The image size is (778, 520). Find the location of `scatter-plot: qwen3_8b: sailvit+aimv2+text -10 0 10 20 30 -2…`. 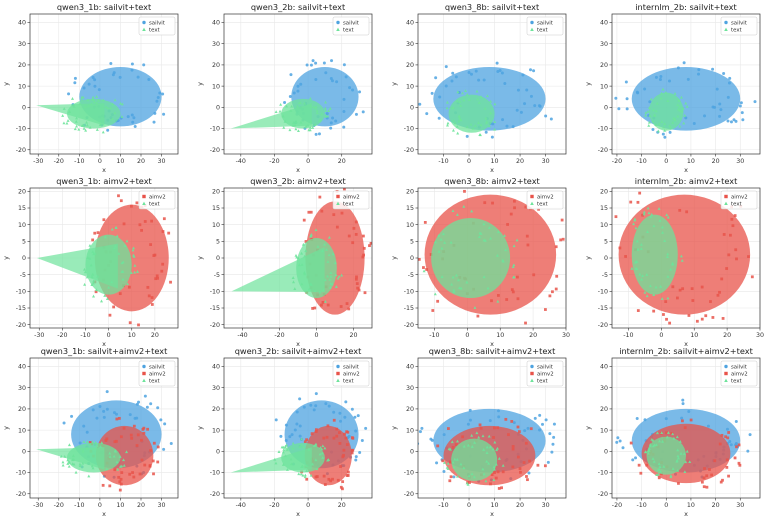

scatter-plot: qwen3_8b: sailvit+aimv2+text -10 0 10 20 30 -2… is located at coordinates (478, 432).